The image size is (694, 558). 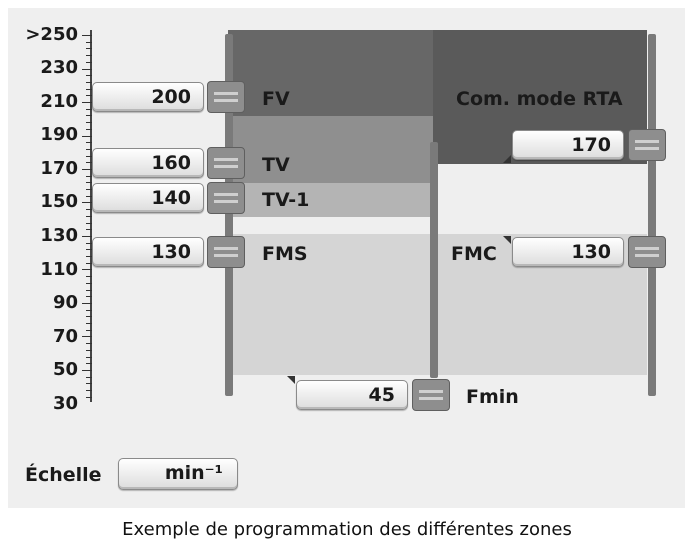 What do you see at coordinates (148, 198) in the screenshot?
I see `tv1-value-field: 140` at bounding box center [148, 198].